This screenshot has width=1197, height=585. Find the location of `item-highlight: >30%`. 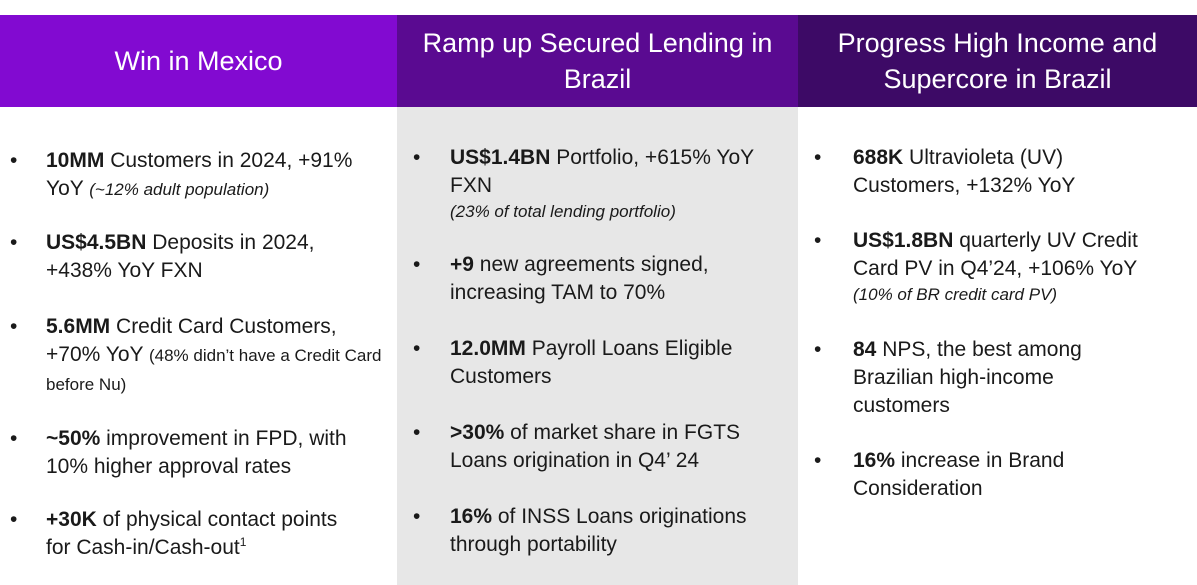

item-highlight: >30% is located at coordinates (477, 432).